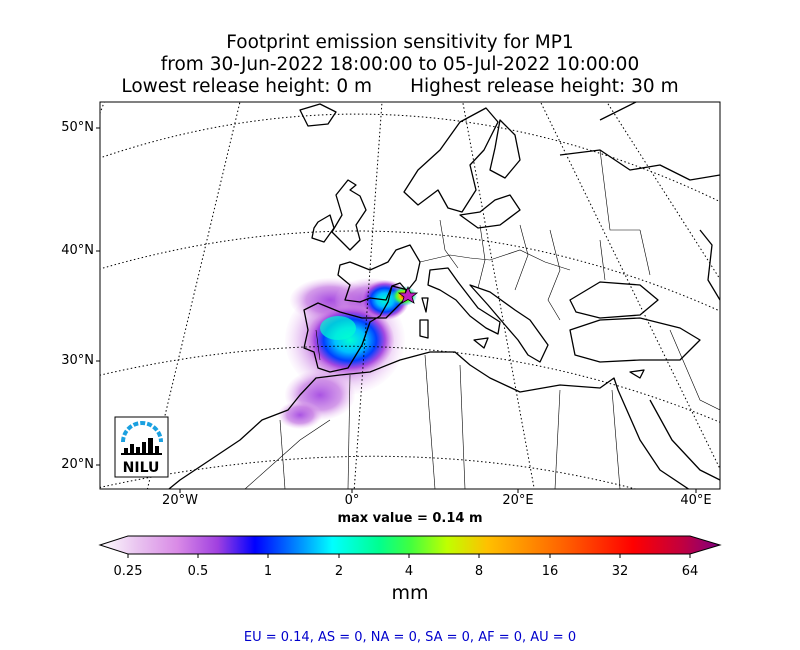 The height and width of the screenshot is (650, 800). I want to click on colorbar-tick: 1, so click(268, 571).